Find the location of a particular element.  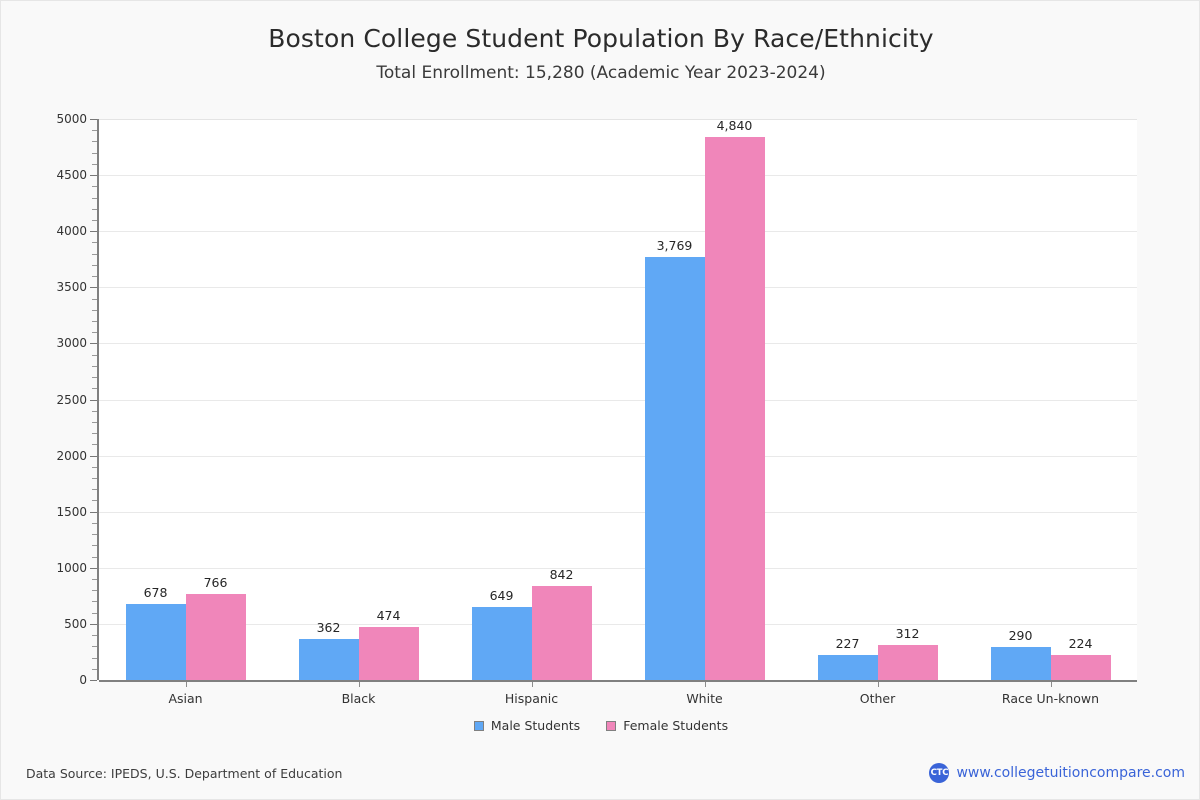

bar-white-male is located at coordinates (674, 468).